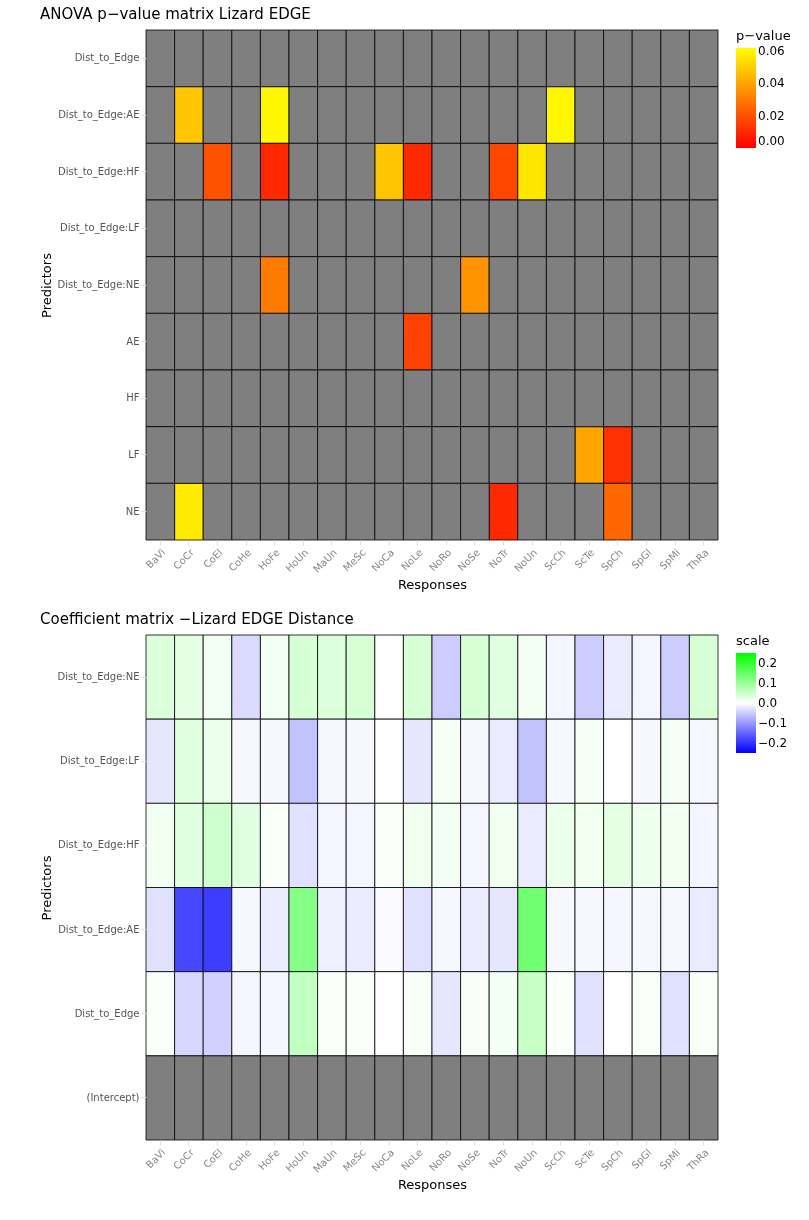 Image resolution: width=809 pixels, height=1220 pixels. Describe the element at coordinates (771, 51) in the screenshot. I see `color-bar-label: 0.06` at that location.